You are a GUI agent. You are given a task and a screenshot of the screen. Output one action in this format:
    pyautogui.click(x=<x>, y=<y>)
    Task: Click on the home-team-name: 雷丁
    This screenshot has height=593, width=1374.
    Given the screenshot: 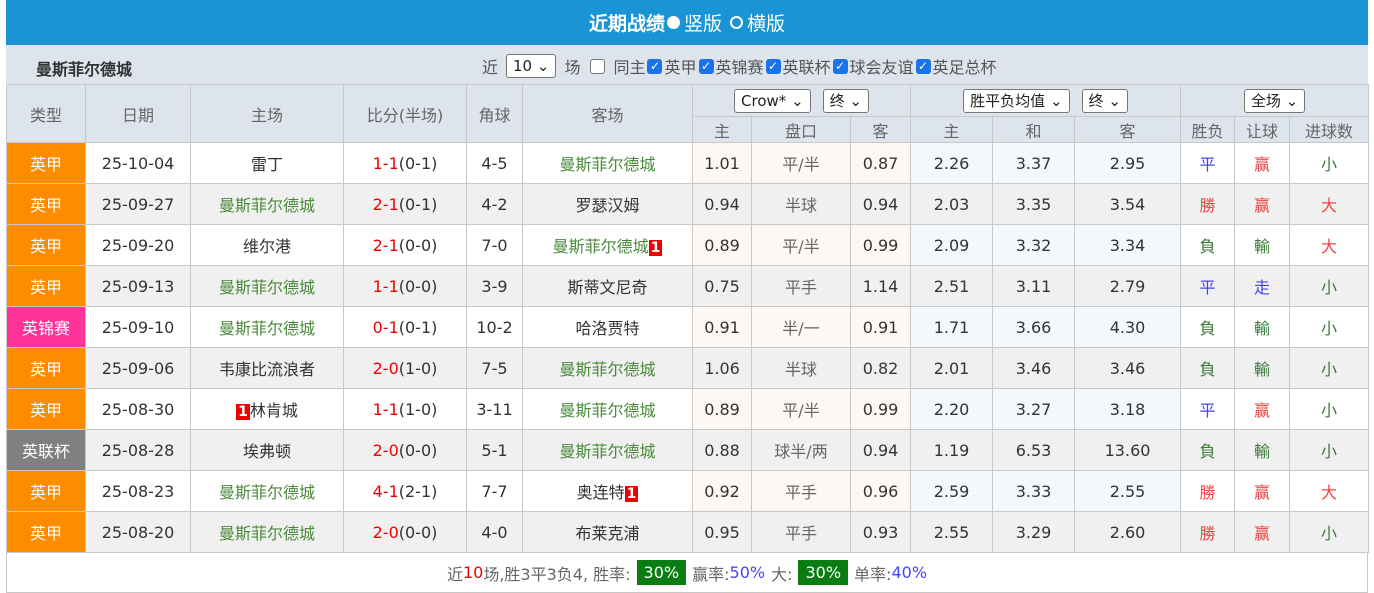 What is the action you would take?
    pyautogui.click(x=266, y=164)
    